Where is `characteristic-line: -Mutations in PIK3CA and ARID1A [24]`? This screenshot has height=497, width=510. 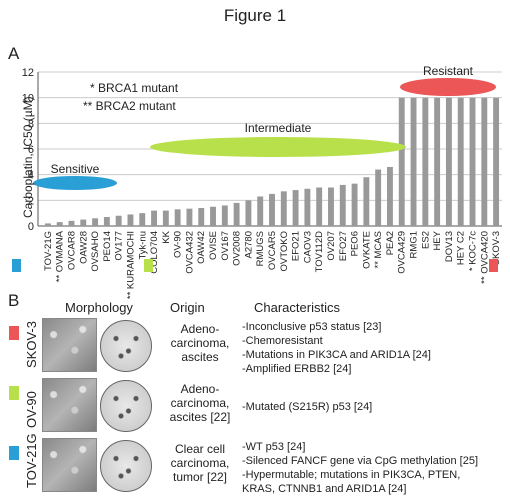
characteristic-line: -Mutations in PIK3CA and ARID1A [24] is located at coordinates (336, 355).